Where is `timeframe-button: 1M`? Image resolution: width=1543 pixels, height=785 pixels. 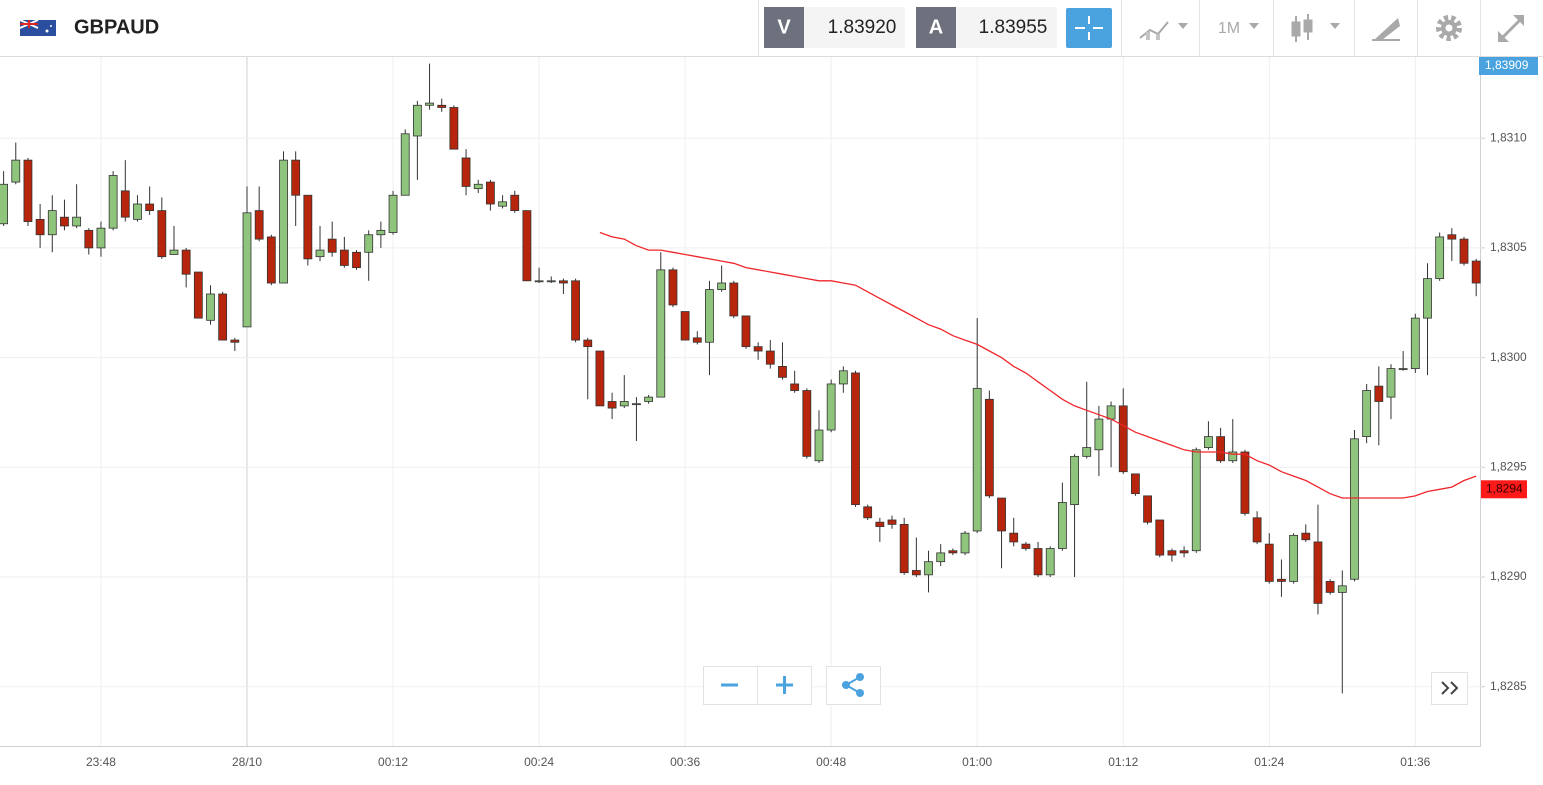 timeframe-button: 1M is located at coordinates (1238, 28).